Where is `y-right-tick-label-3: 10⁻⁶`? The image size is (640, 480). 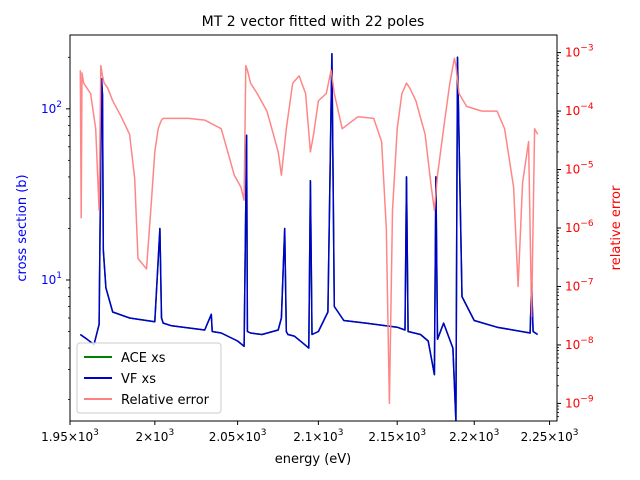 y-right-tick-label-3: 10⁻⁶ is located at coordinates (579, 227).